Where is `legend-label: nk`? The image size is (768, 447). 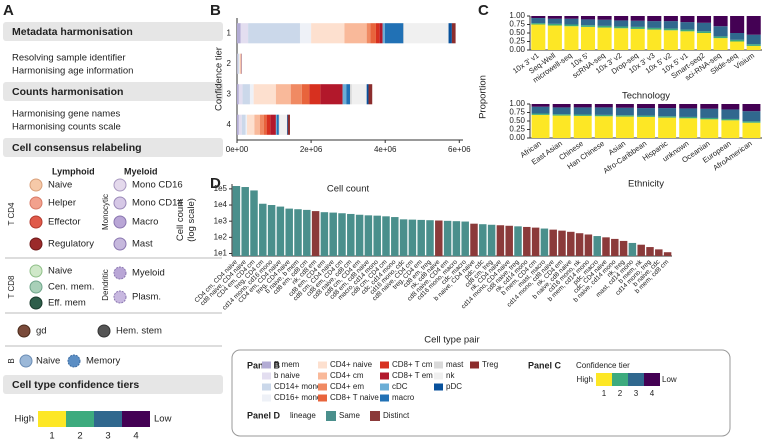 legend-label: nk is located at coordinates (450, 375).